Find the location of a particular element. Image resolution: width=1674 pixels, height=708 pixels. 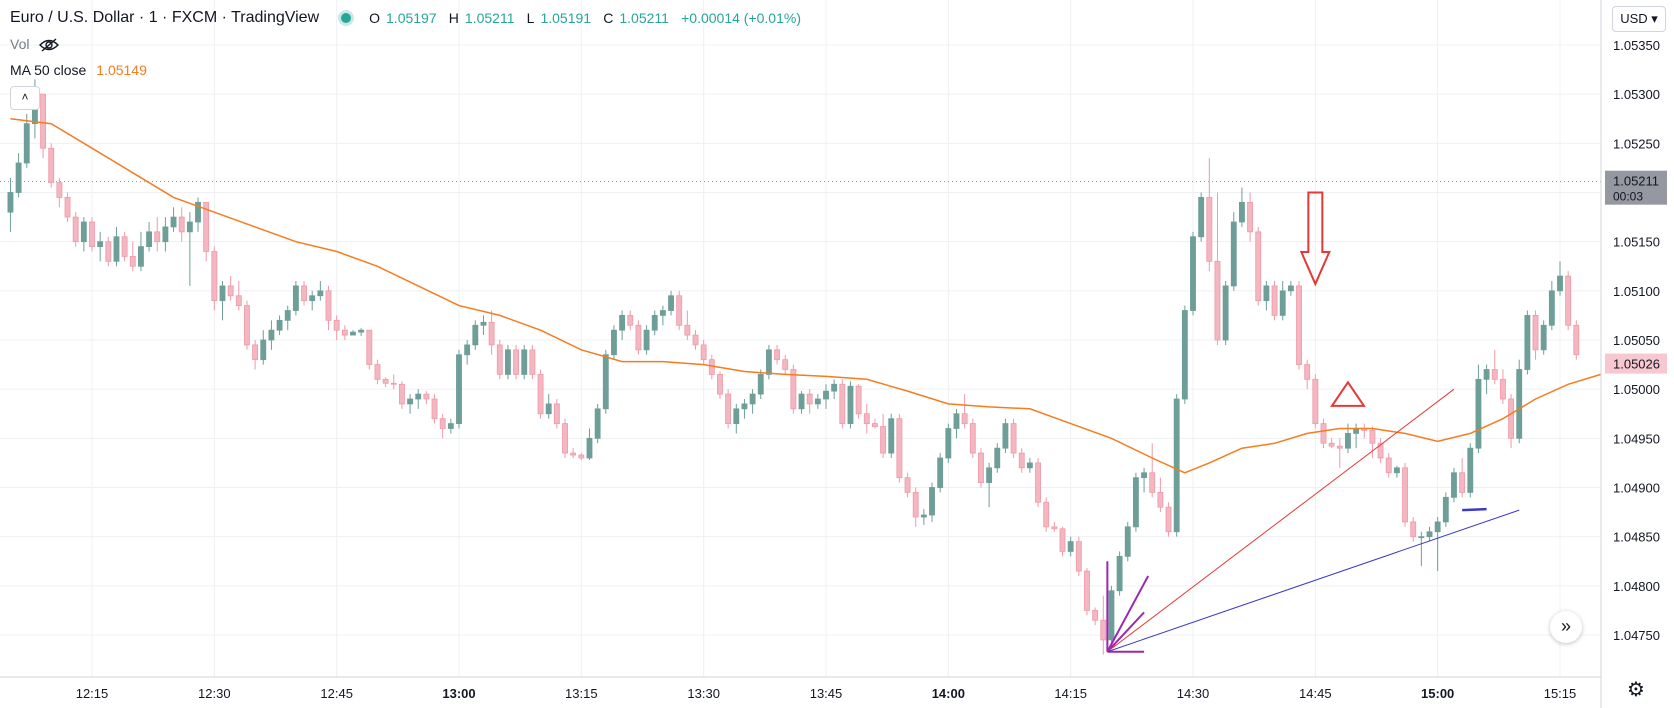

last-price-label: 1.05211 is located at coordinates (1636, 181).